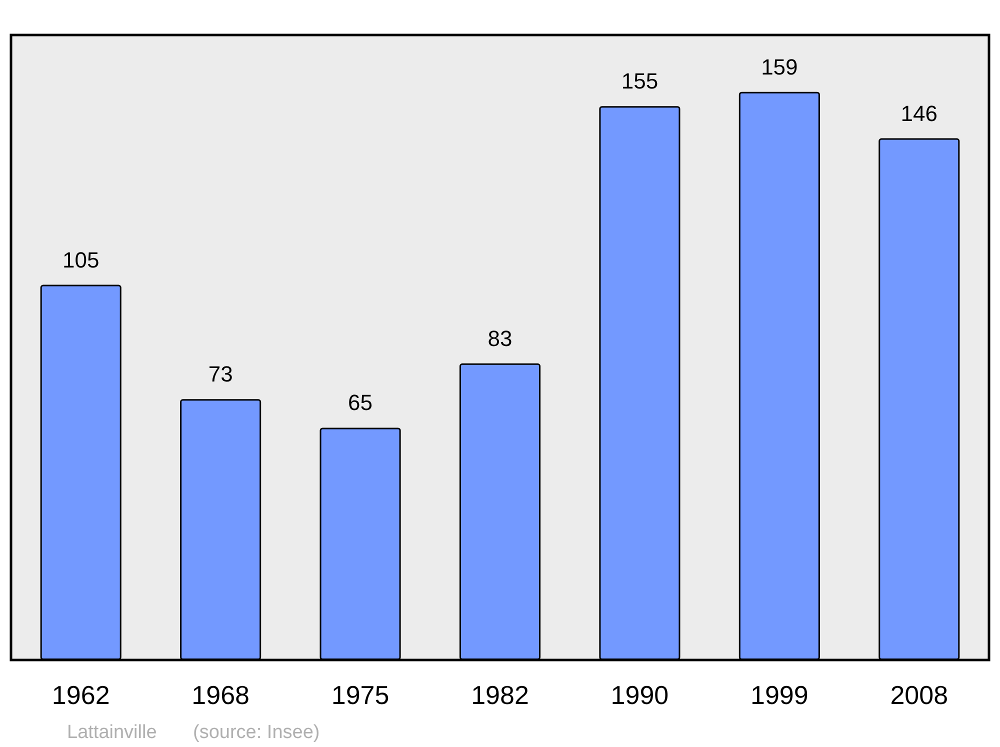  Describe the element at coordinates (500, 338) in the screenshot. I see `data-label: 83` at that location.